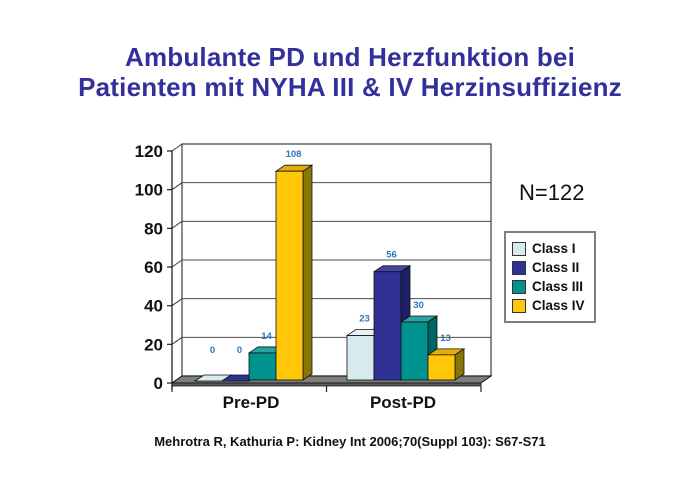  Describe the element at coordinates (441, 367) in the screenshot. I see `bar-class-iv-post-pd` at that location.